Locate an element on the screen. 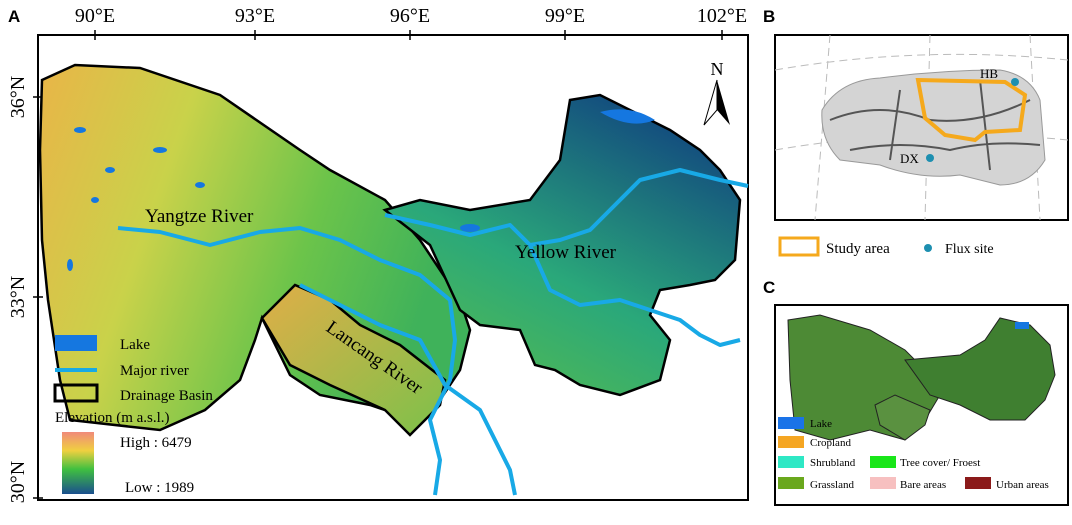 The height and width of the screenshot is (525, 1072). legend-label: Cropland is located at coordinates (830, 443).